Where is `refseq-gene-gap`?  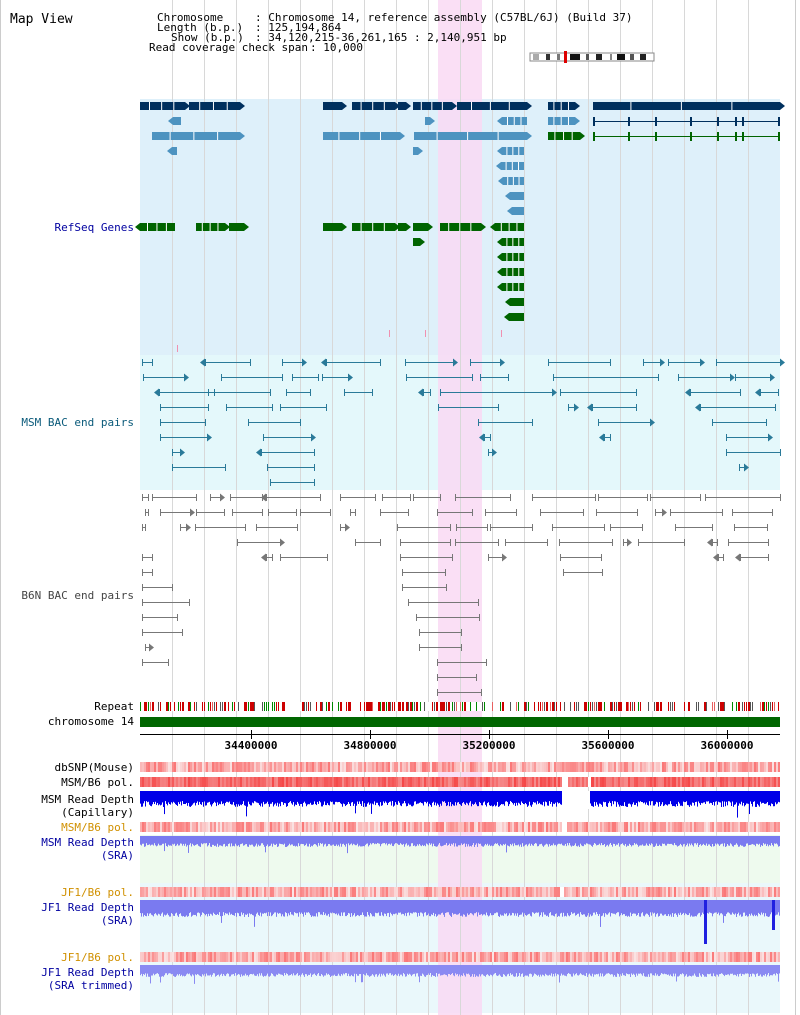 refseq-gene-gap is located at coordinates (555, 136).